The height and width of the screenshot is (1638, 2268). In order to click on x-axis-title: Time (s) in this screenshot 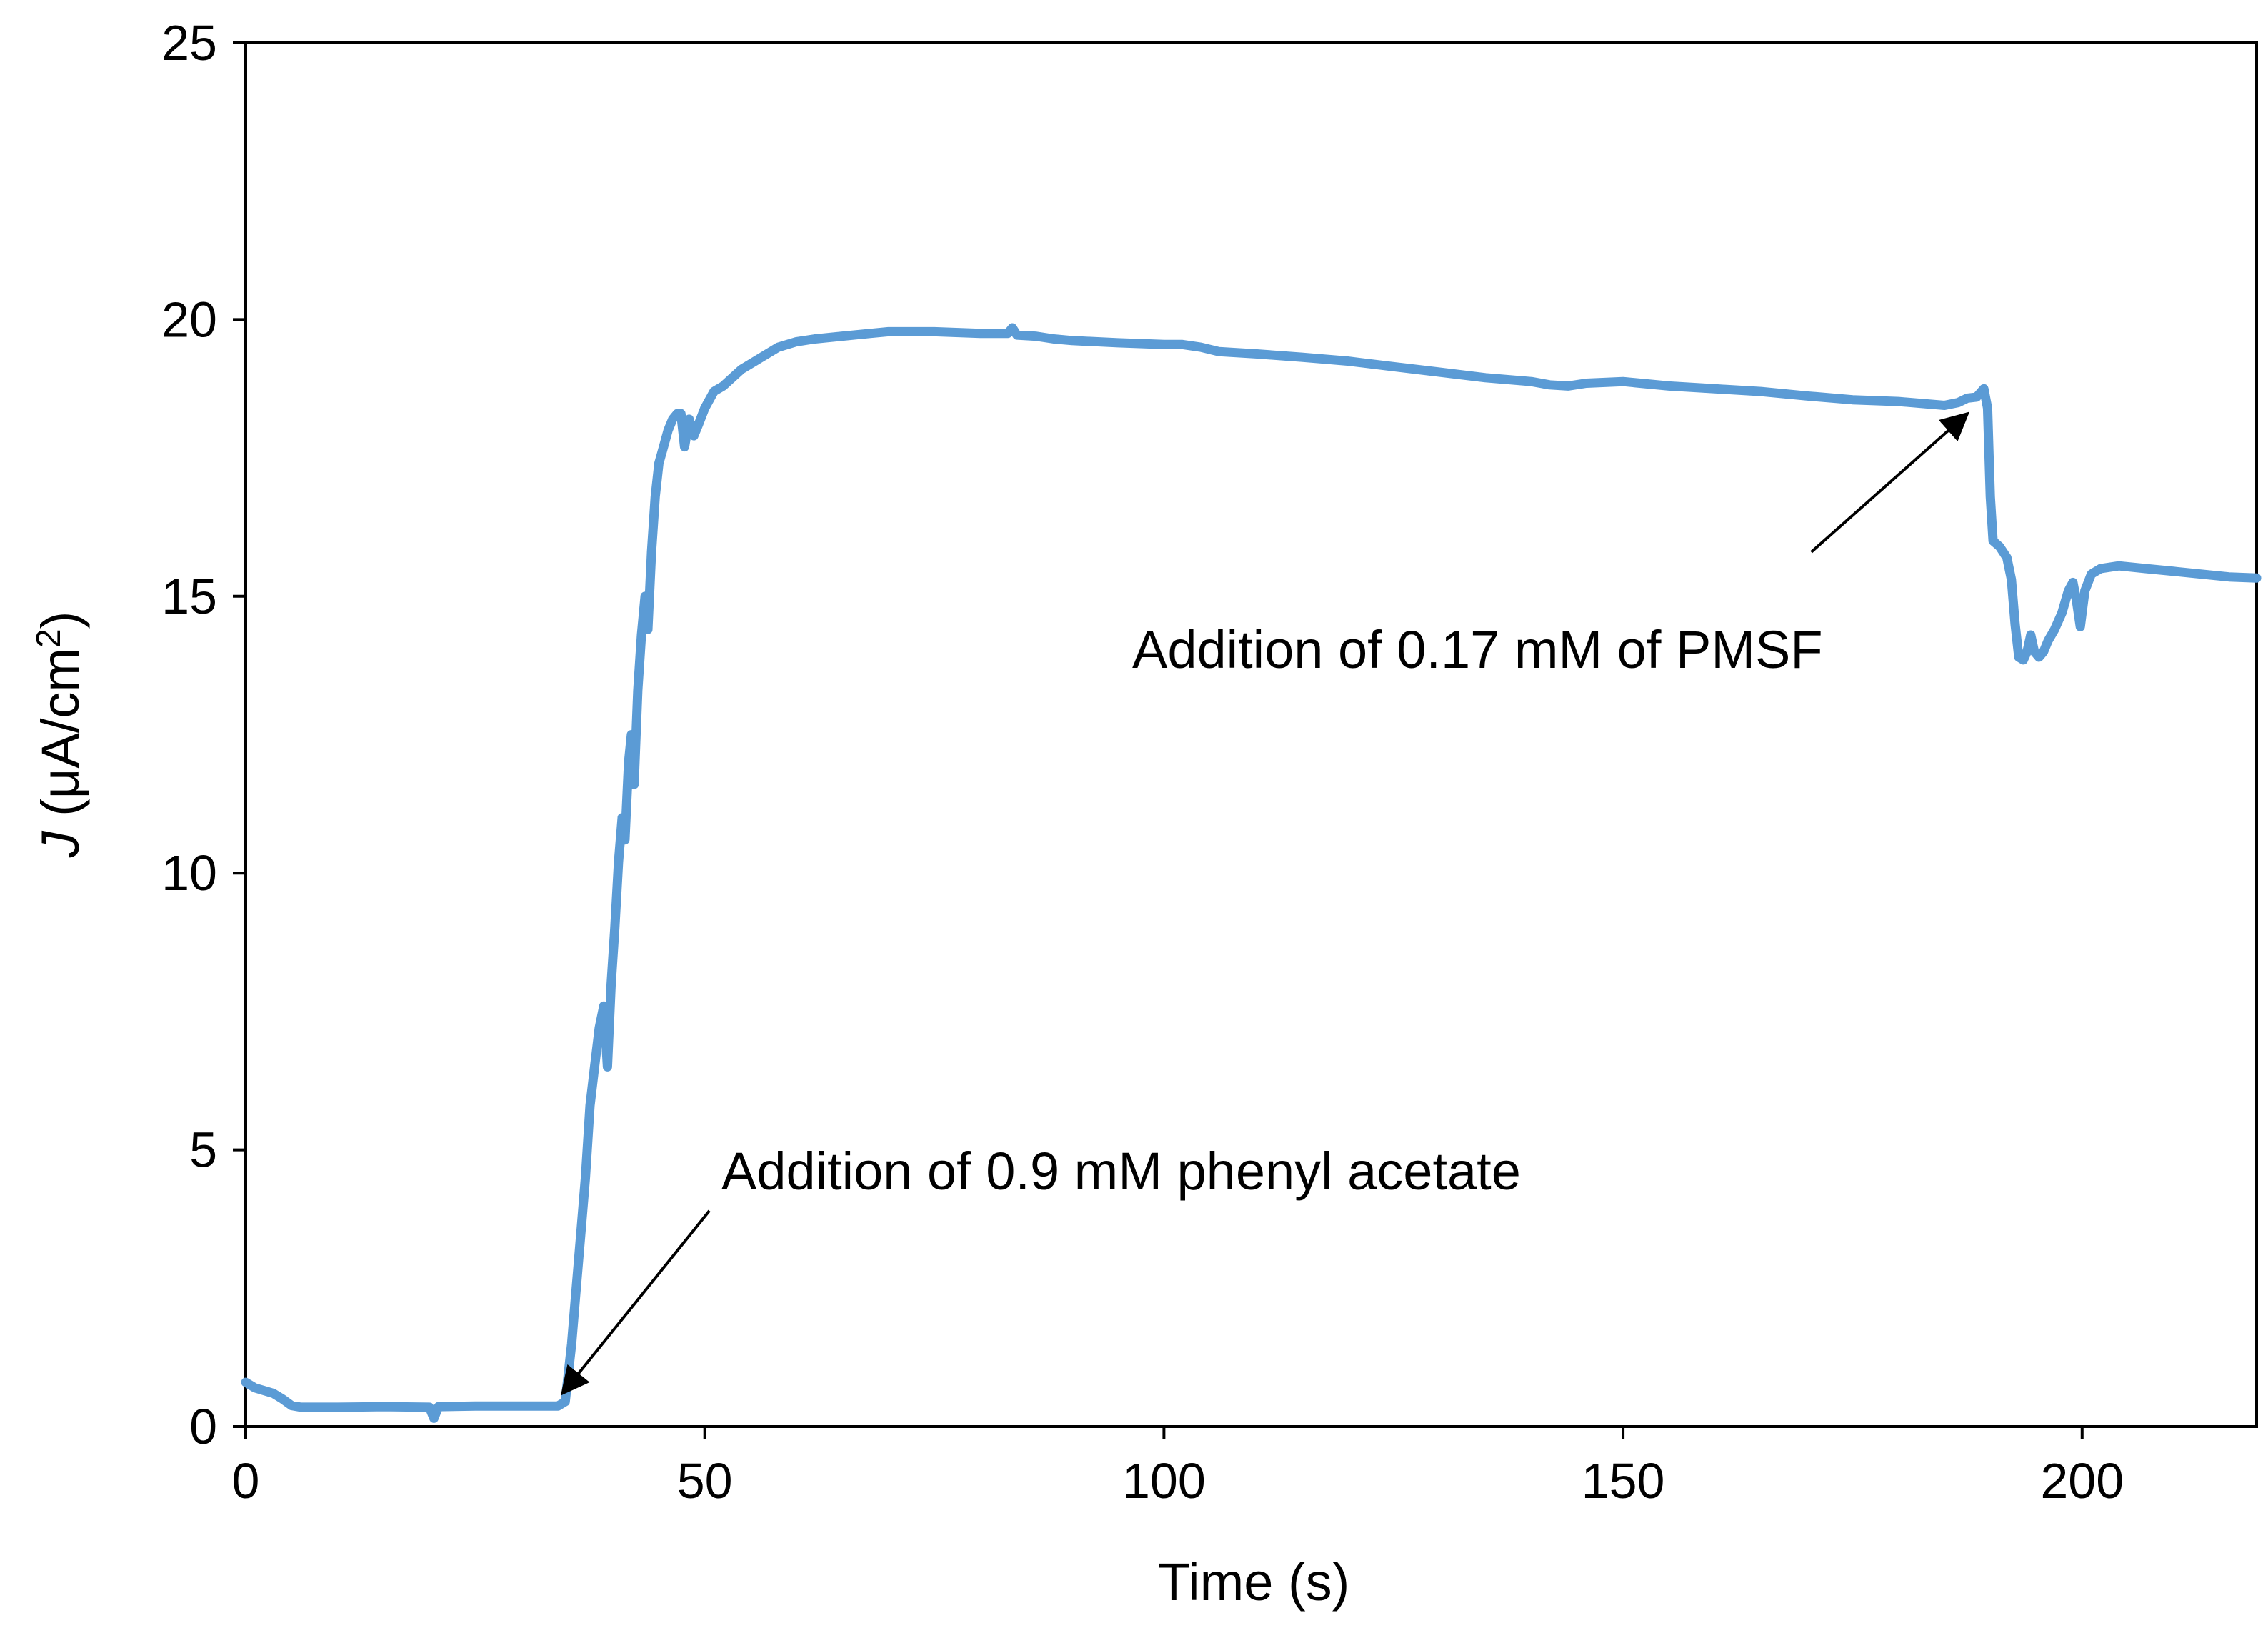, I will do `click(1254, 1582)`.